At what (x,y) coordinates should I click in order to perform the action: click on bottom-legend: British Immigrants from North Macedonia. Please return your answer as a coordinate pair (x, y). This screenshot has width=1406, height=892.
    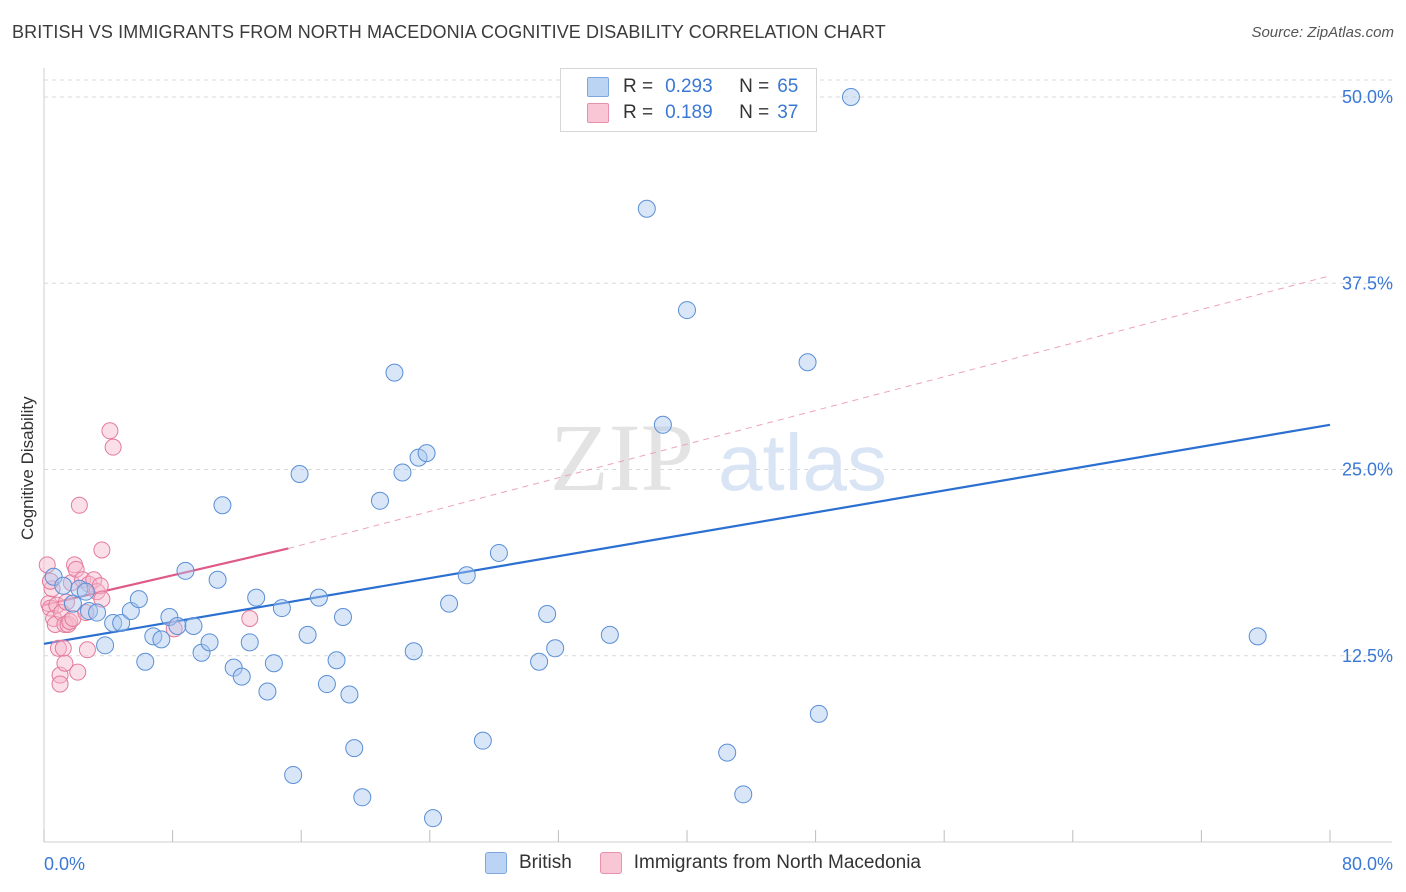
    Looking at the image, I should click on (703, 863).